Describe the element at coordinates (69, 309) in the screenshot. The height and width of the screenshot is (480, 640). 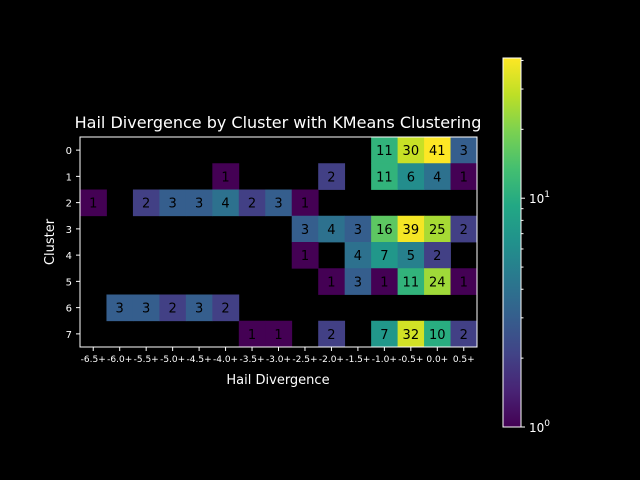
I see `y-tick-label: 6` at that location.